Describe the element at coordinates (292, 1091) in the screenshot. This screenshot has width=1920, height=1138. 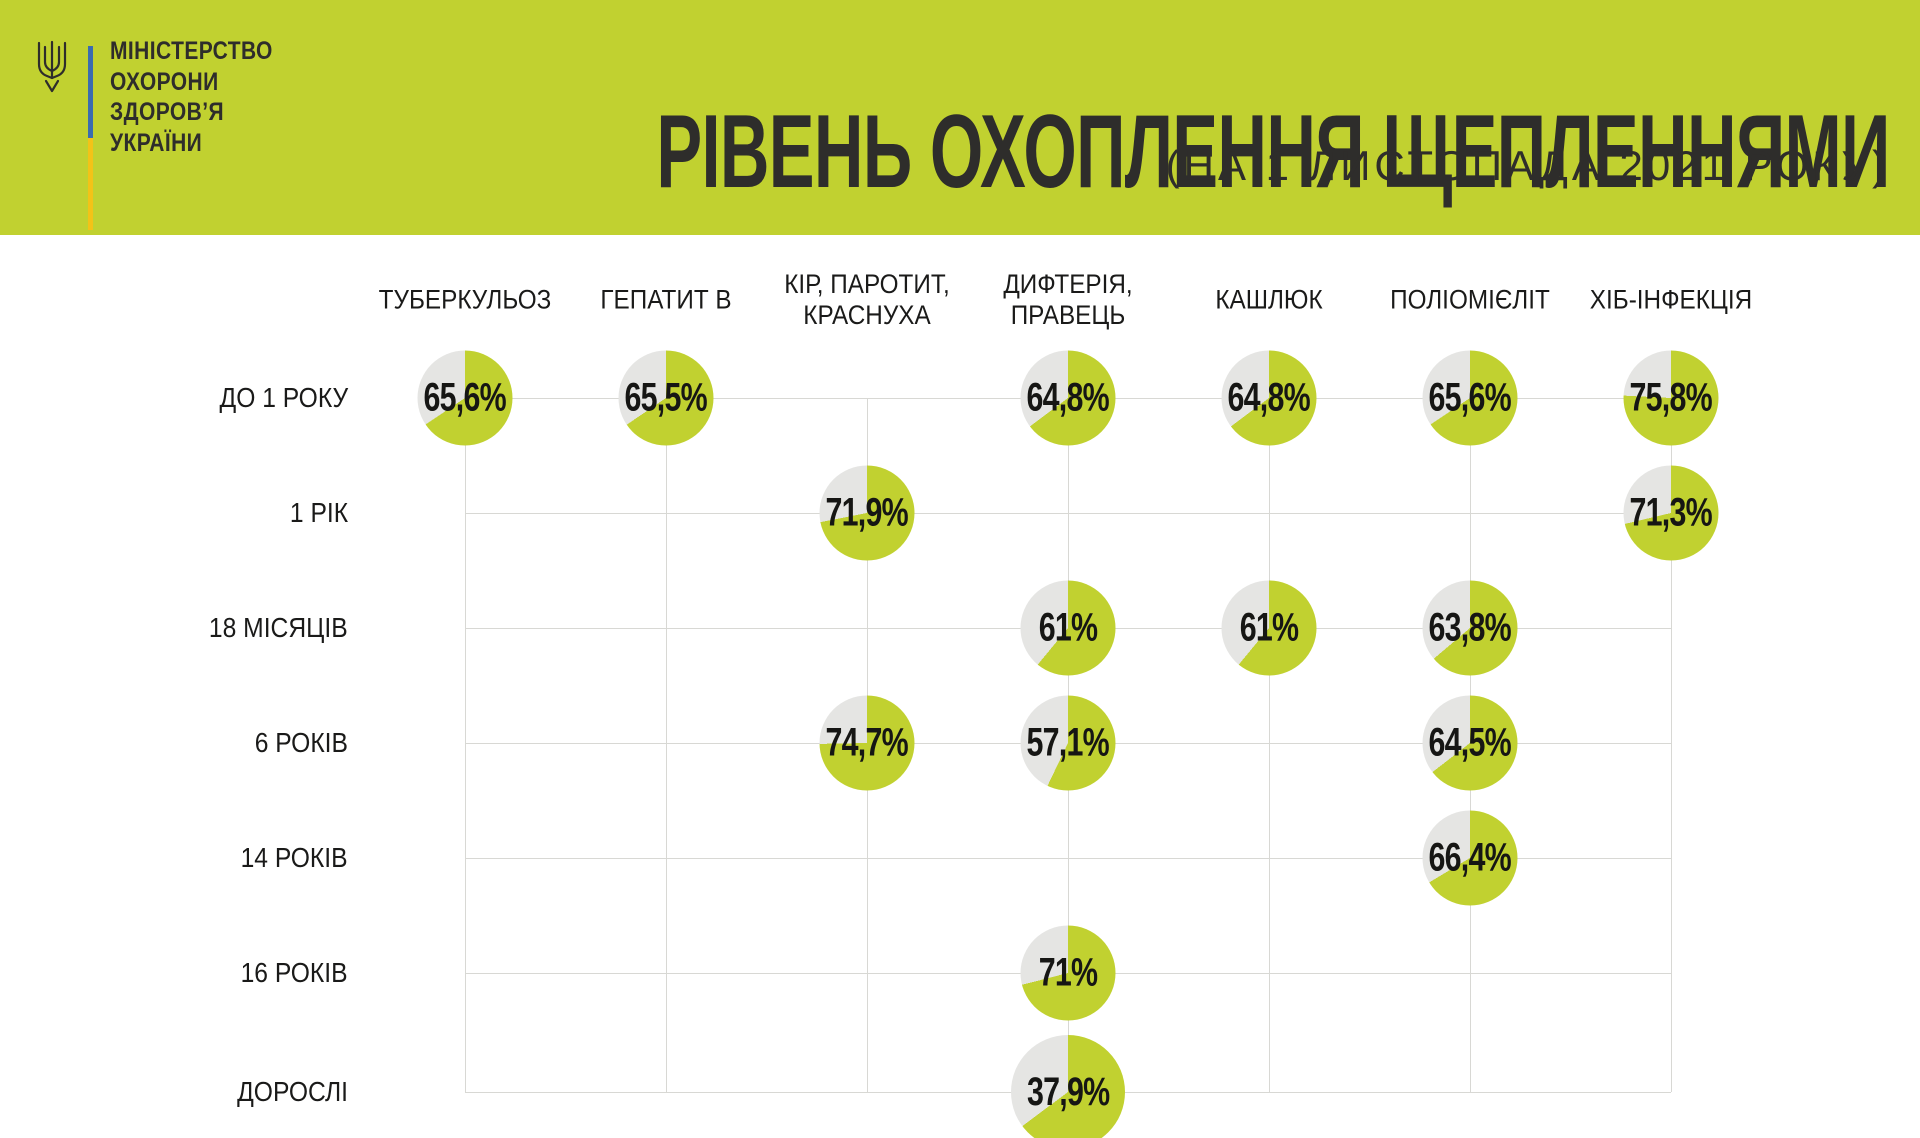
I see `row-label-text: ДОРОСЛІ` at that location.